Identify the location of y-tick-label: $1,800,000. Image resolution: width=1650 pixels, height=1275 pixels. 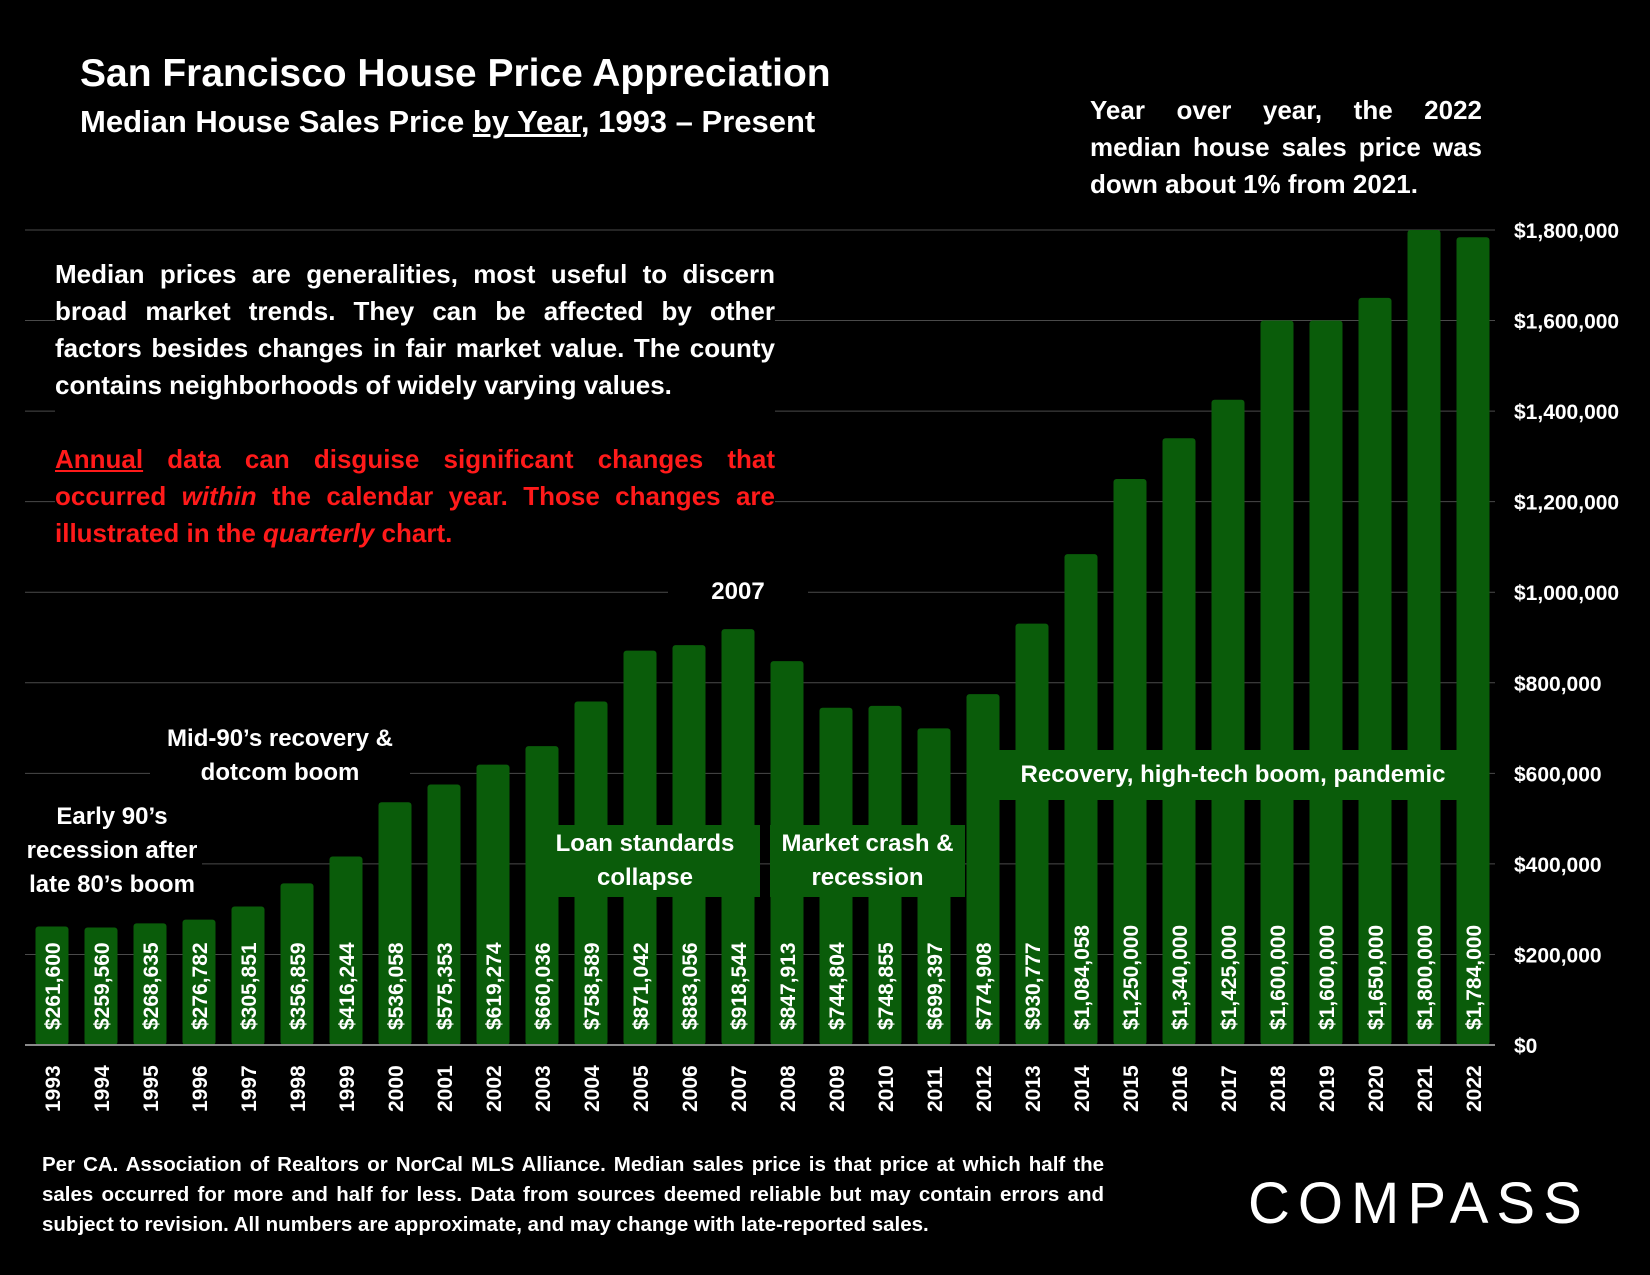
(1566, 231).